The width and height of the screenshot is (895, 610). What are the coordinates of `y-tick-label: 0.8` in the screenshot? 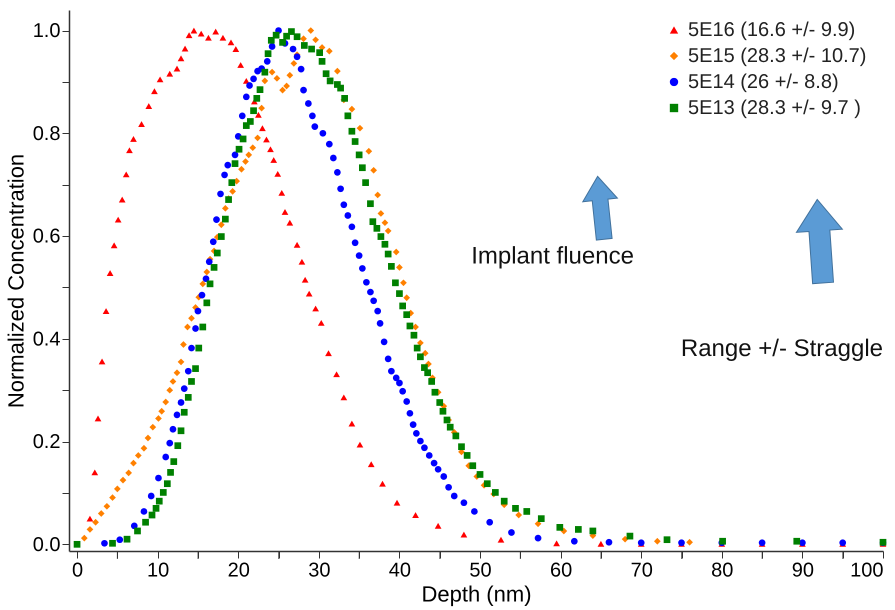 It's located at (46, 133).